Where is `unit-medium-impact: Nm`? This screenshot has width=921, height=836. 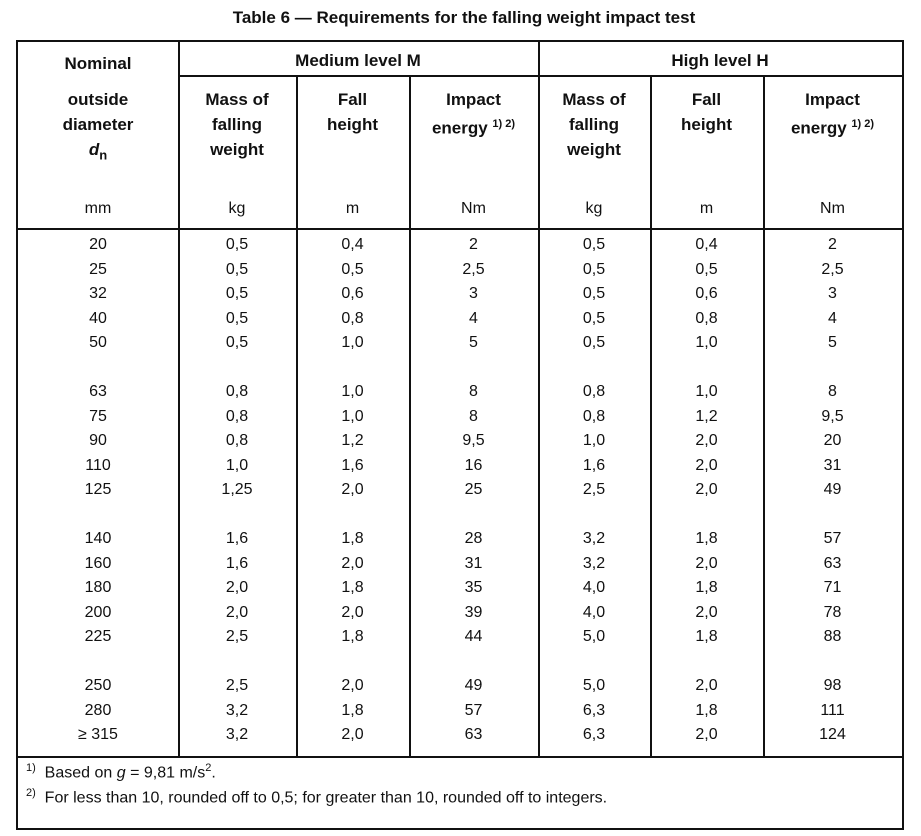
unit-medium-impact: Nm is located at coordinates (473, 208).